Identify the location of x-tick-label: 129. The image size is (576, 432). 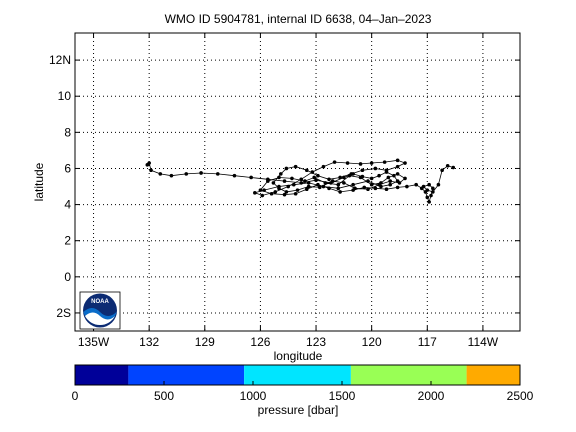
(205, 342).